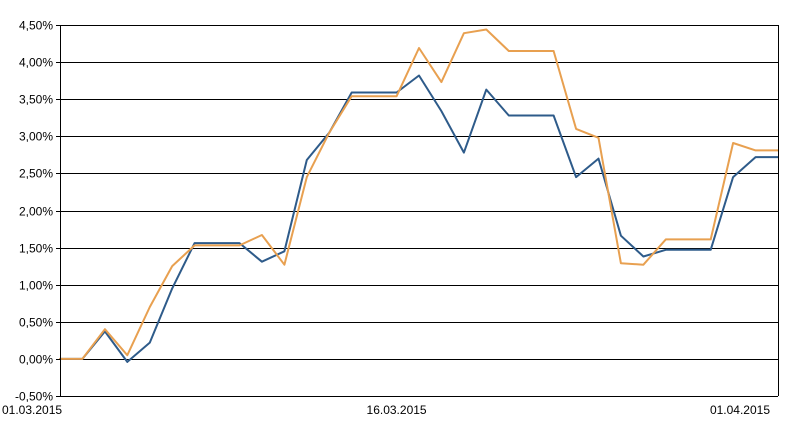 This screenshot has height=426, width=793. What do you see at coordinates (397, 410) in the screenshot?
I see `x-tick-label: 16.03.2015` at bounding box center [397, 410].